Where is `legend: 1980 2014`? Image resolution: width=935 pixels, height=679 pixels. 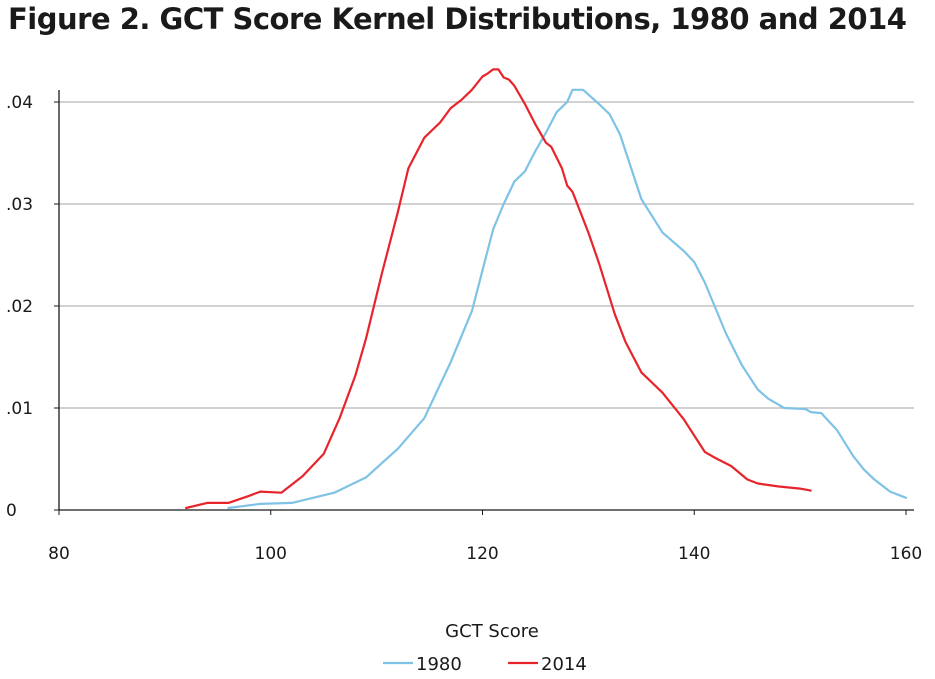
legend: 1980 2014 is located at coordinates (485, 664).